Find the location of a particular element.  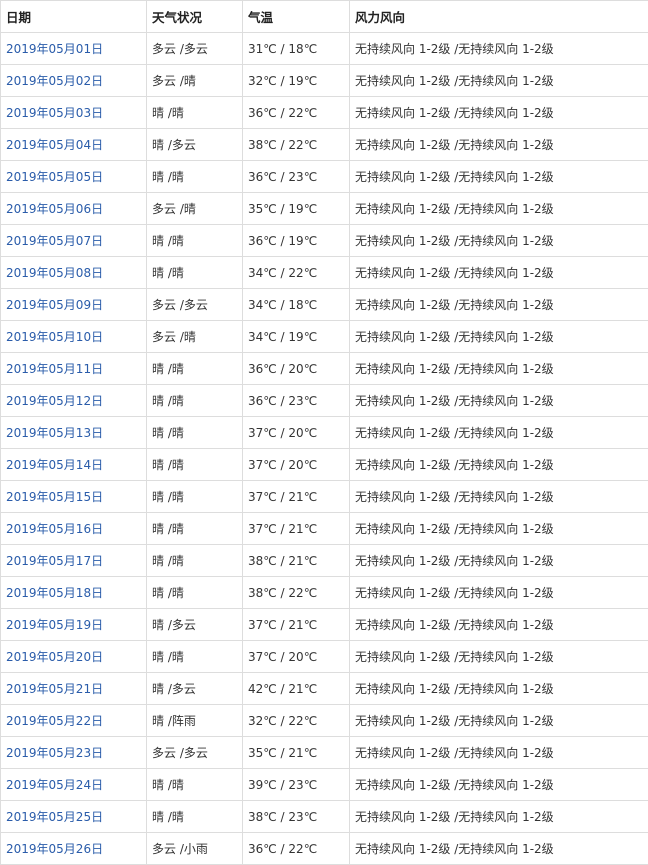

date-link: 2019年05月10日 is located at coordinates (55, 337).